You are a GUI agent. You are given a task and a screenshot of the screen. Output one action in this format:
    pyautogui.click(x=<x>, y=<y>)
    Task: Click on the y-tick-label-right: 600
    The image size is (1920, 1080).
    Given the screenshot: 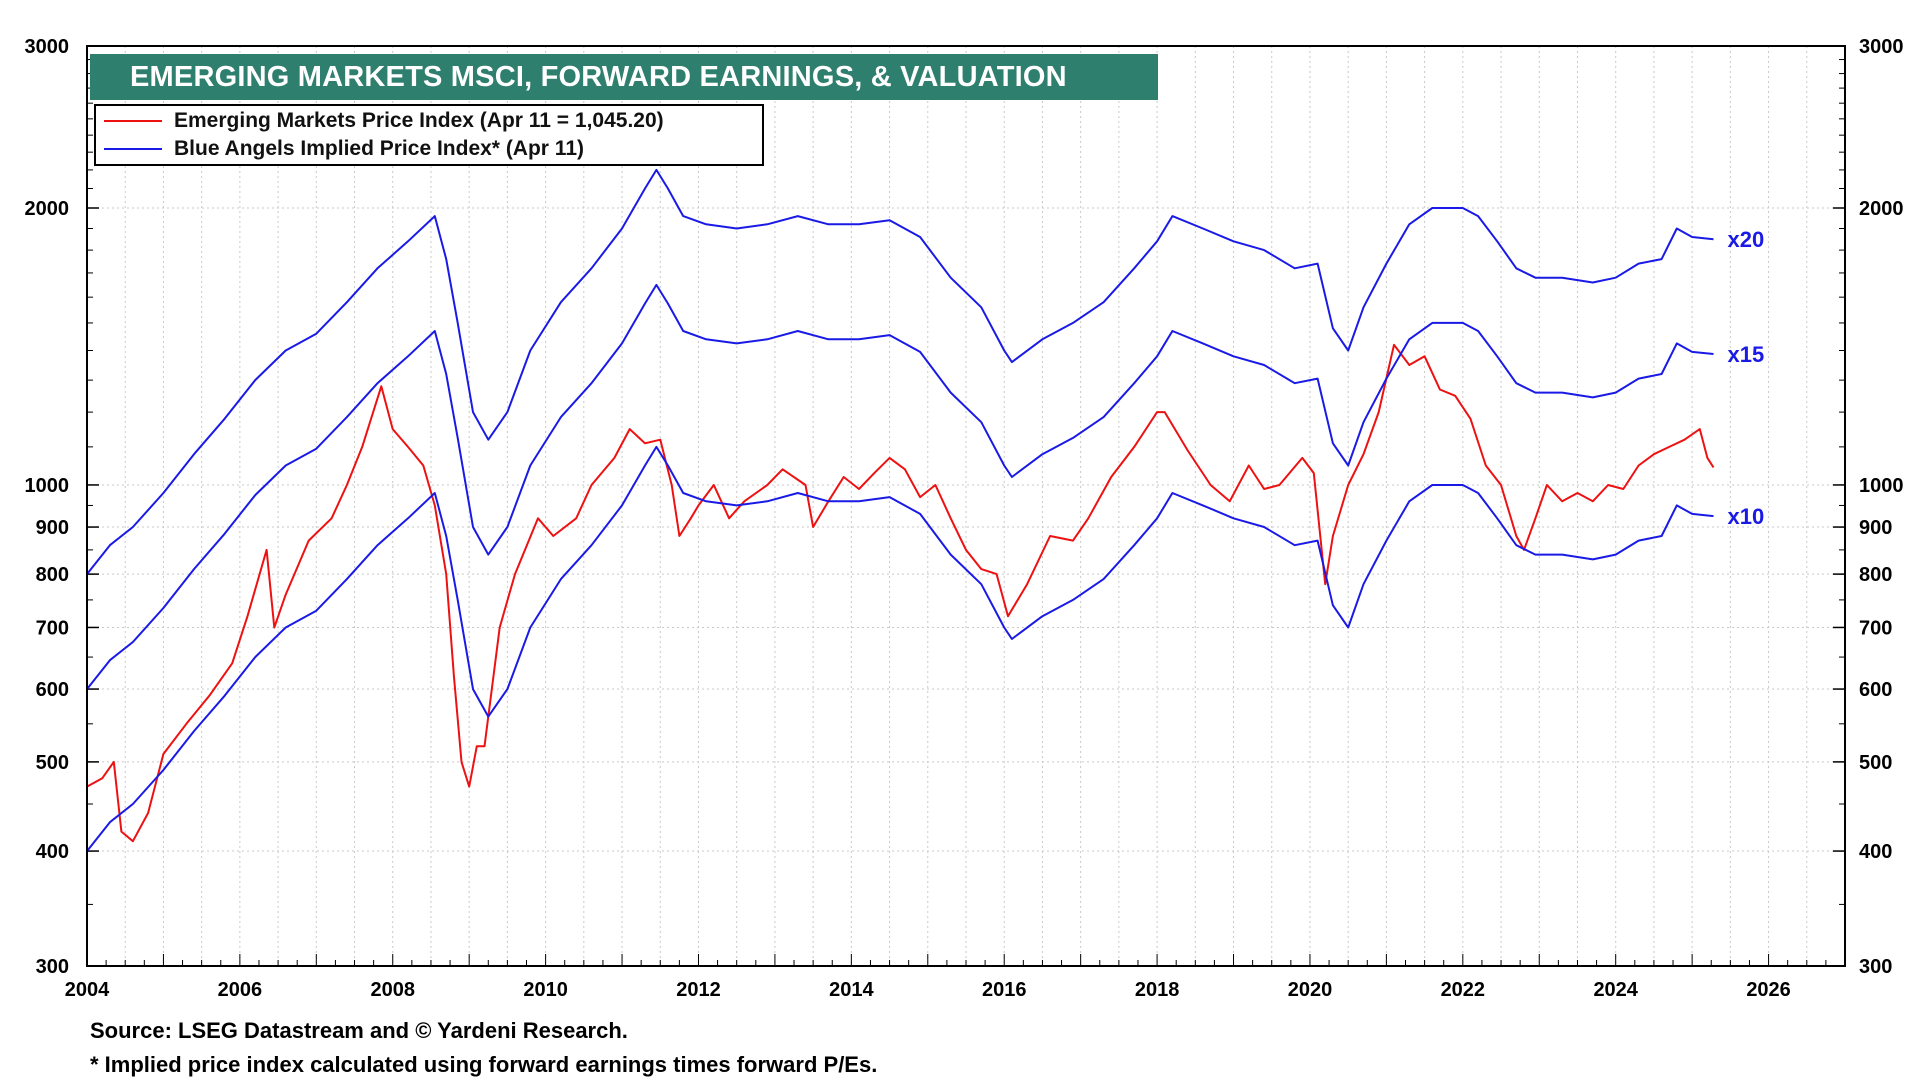 What is the action you would take?
    pyautogui.click(x=1875, y=690)
    